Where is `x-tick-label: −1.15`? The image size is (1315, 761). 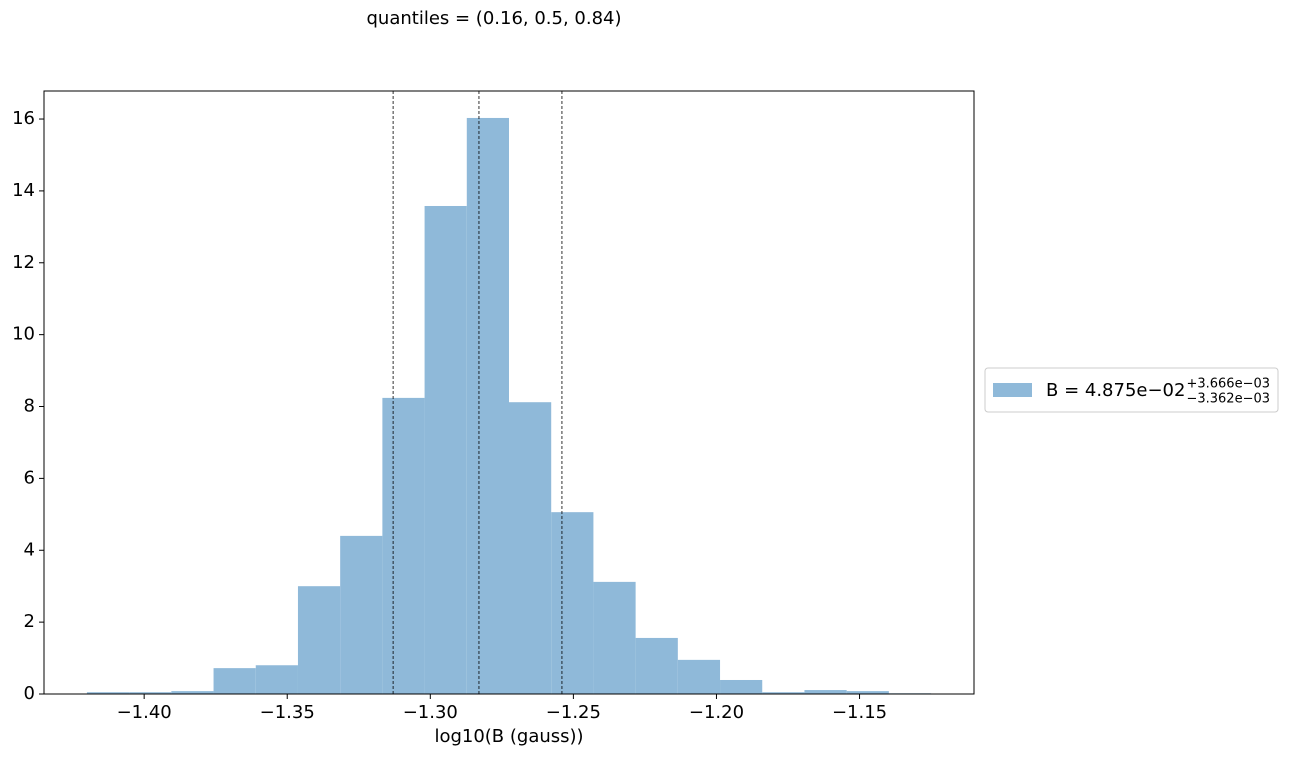 x-tick-label: −1.15 is located at coordinates (859, 712).